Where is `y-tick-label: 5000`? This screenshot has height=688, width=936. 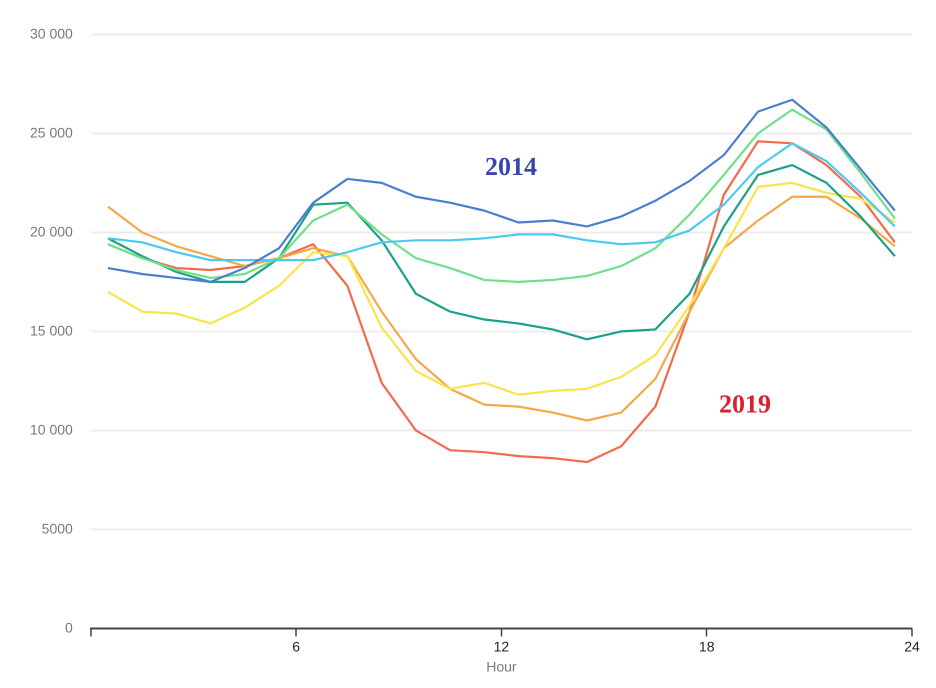
y-tick-label: 5000 is located at coordinates (58, 528).